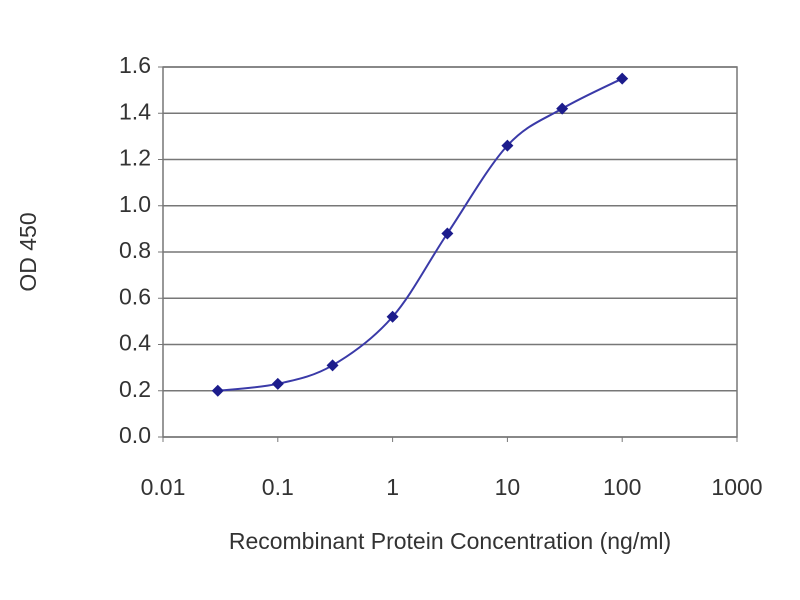  I want to click on y-tick-label: 0.8, so click(135, 250).